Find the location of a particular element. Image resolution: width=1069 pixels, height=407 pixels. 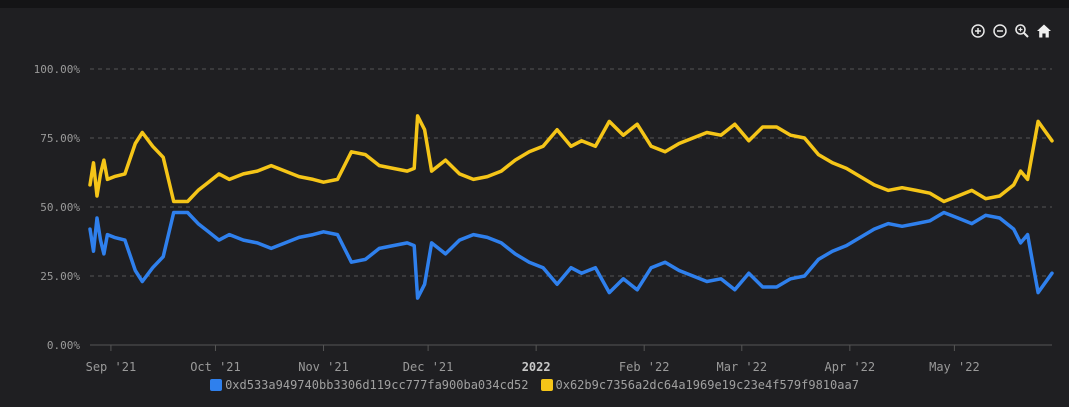

legend-swatch-blue is located at coordinates (216, 385).